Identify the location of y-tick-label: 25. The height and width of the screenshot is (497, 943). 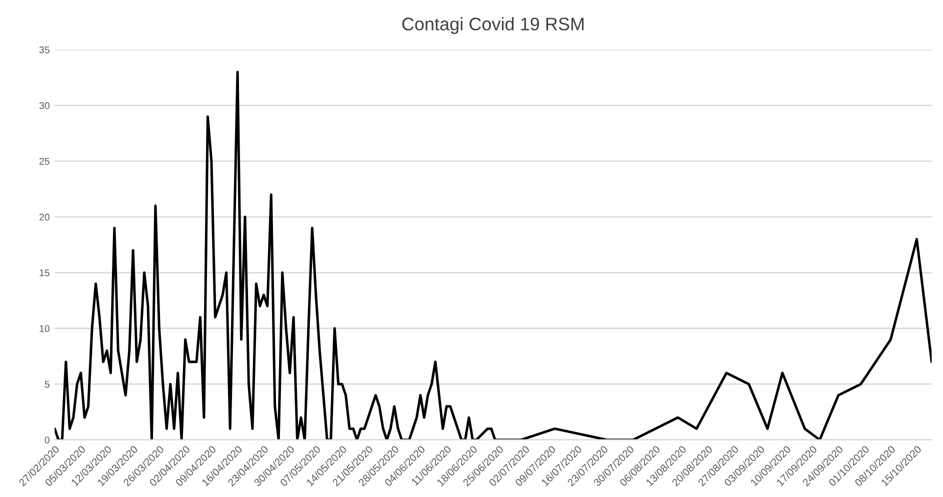
(45, 161).